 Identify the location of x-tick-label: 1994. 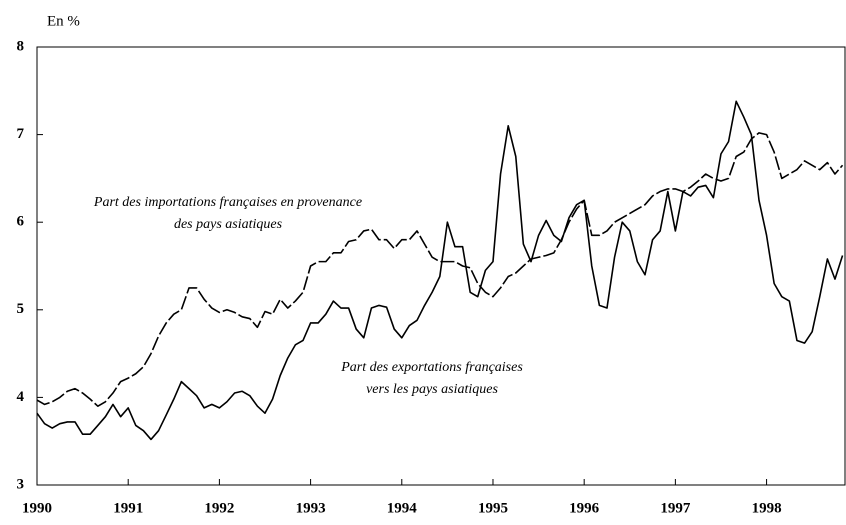
(402, 508).